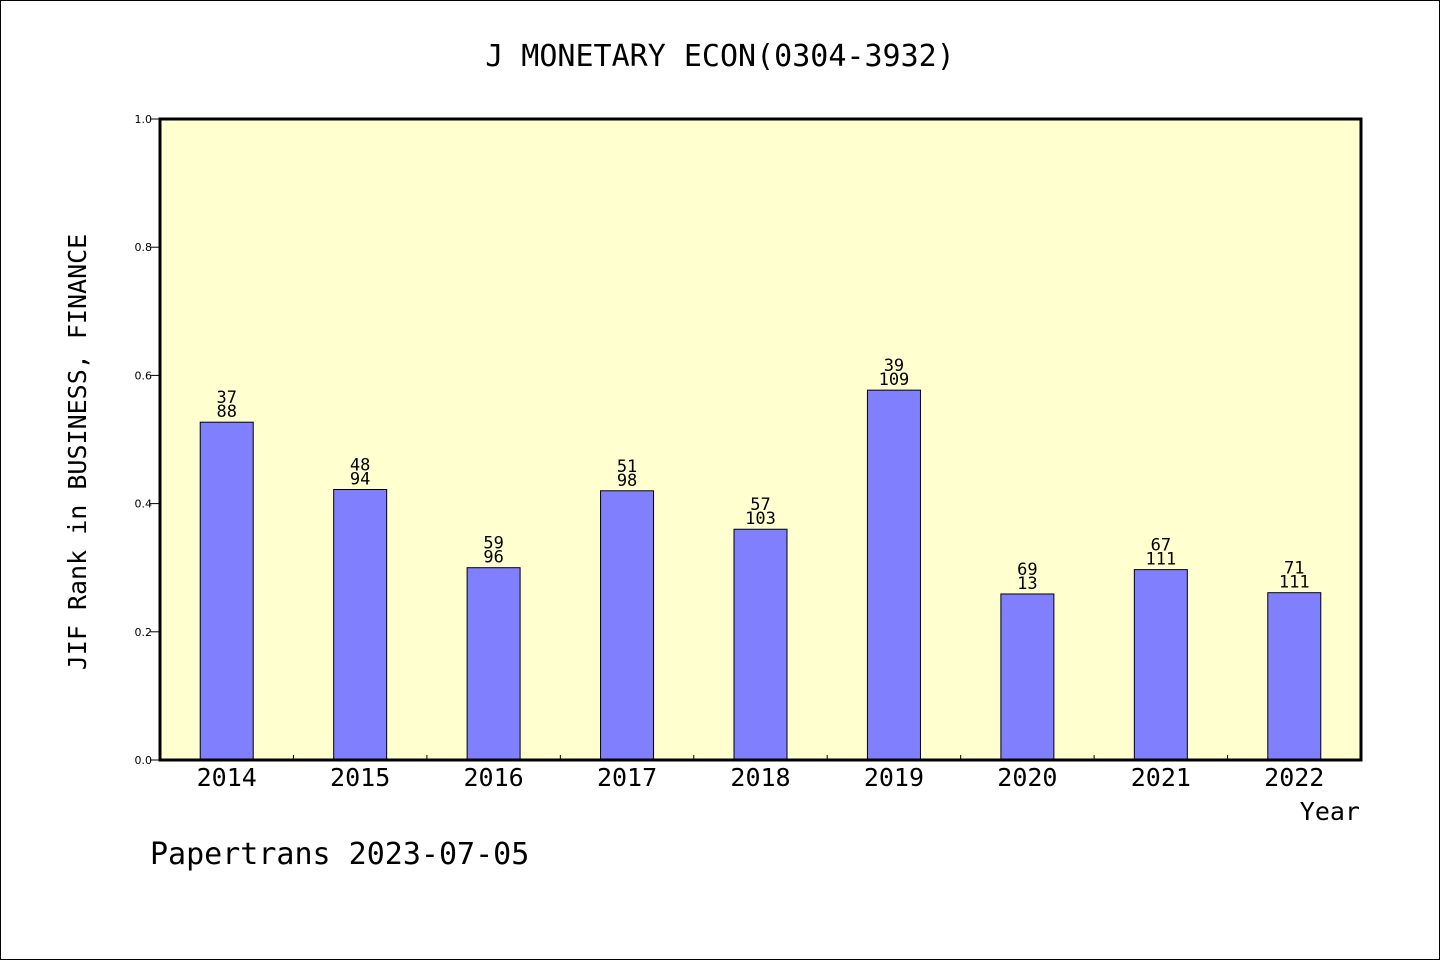  Describe the element at coordinates (147, 440) in the screenshot. I see `y-axis: 0.0 0.2 0.4 0.6 0.8 1.0` at that location.